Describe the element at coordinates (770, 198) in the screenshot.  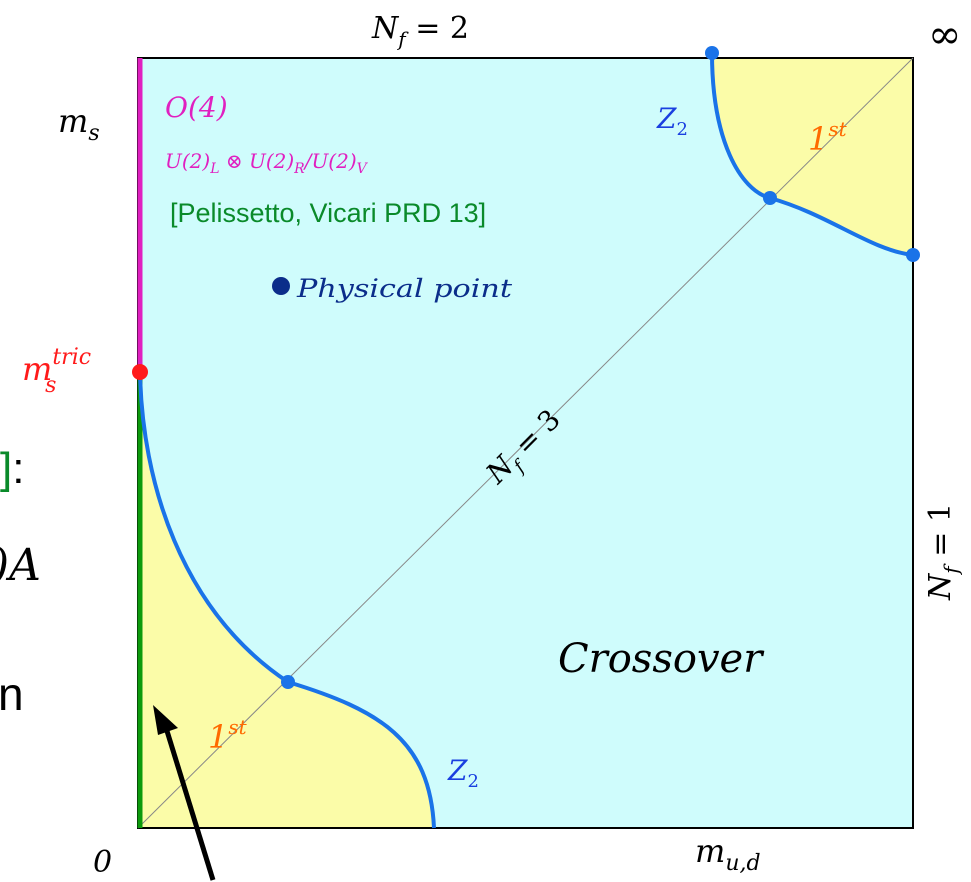
I see `z2-diagonal-point-top` at that location.